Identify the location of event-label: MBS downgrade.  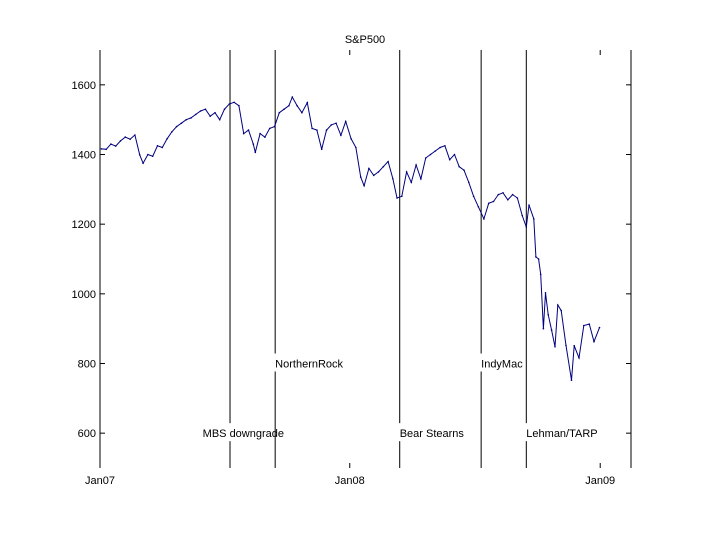
(243, 434).